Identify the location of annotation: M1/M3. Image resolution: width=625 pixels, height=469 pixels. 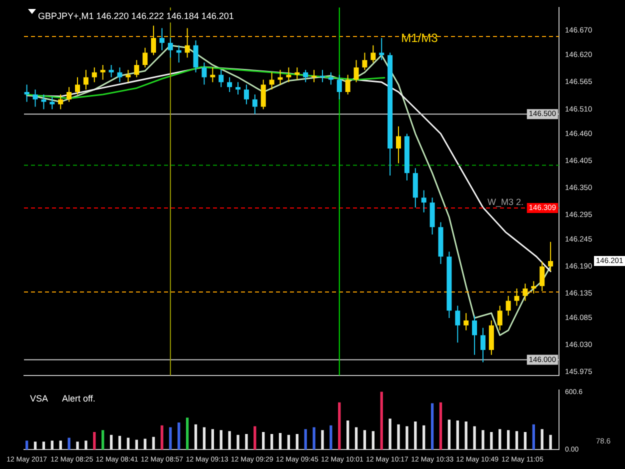
(419, 38).